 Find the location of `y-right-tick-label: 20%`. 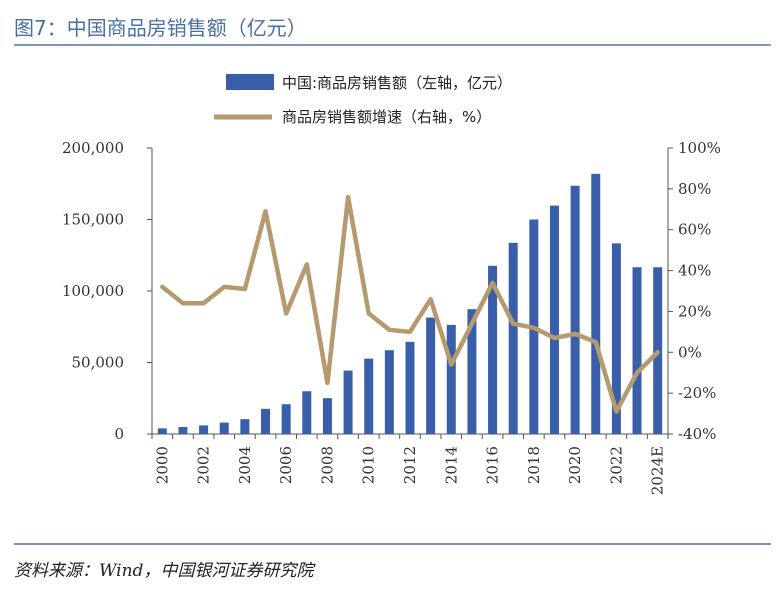

y-right-tick-label: 20% is located at coordinates (694, 311).